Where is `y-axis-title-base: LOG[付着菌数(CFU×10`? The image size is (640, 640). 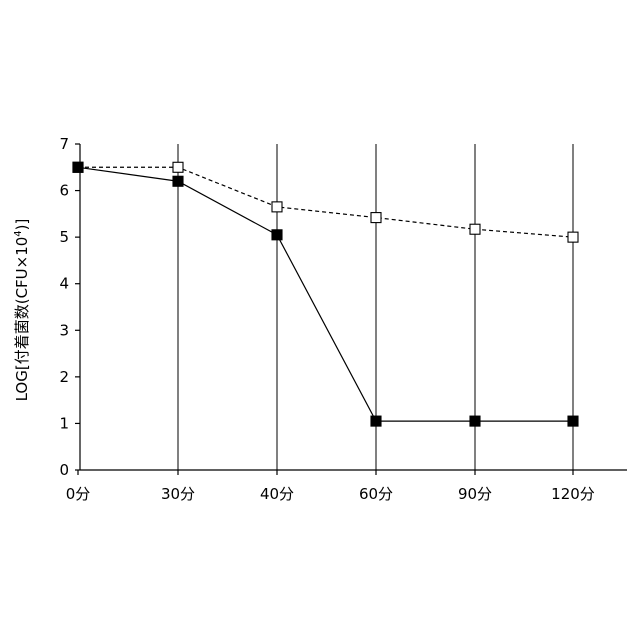 y-axis-title-base: LOG[付着菌数(CFU×10 is located at coordinates (22, 319).